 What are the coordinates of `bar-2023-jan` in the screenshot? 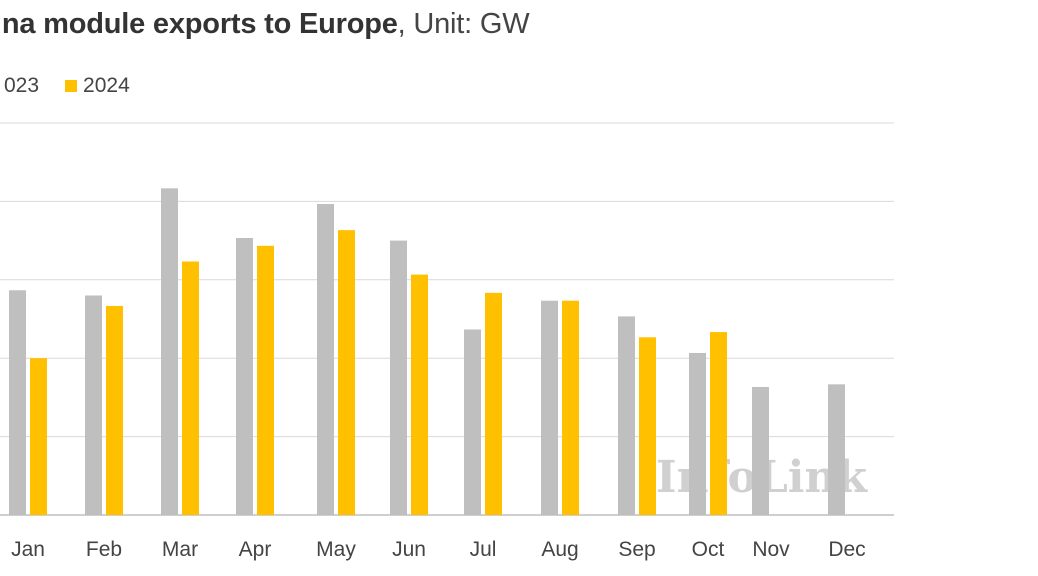 It's located at (17, 402).